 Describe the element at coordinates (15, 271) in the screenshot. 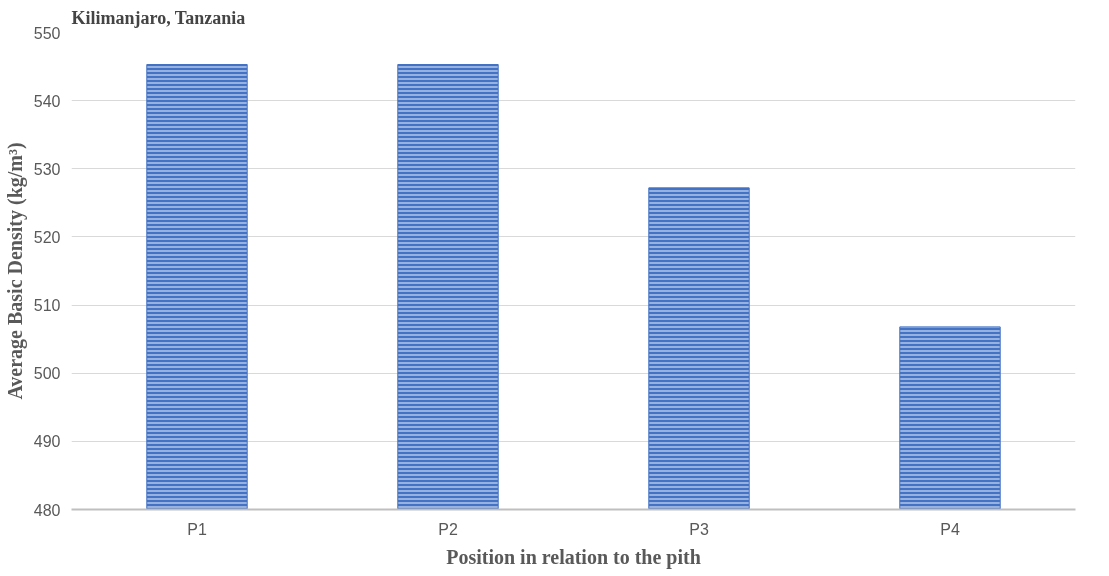

I see `y-axis-title: Average Basic Density (kg/m³)` at that location.